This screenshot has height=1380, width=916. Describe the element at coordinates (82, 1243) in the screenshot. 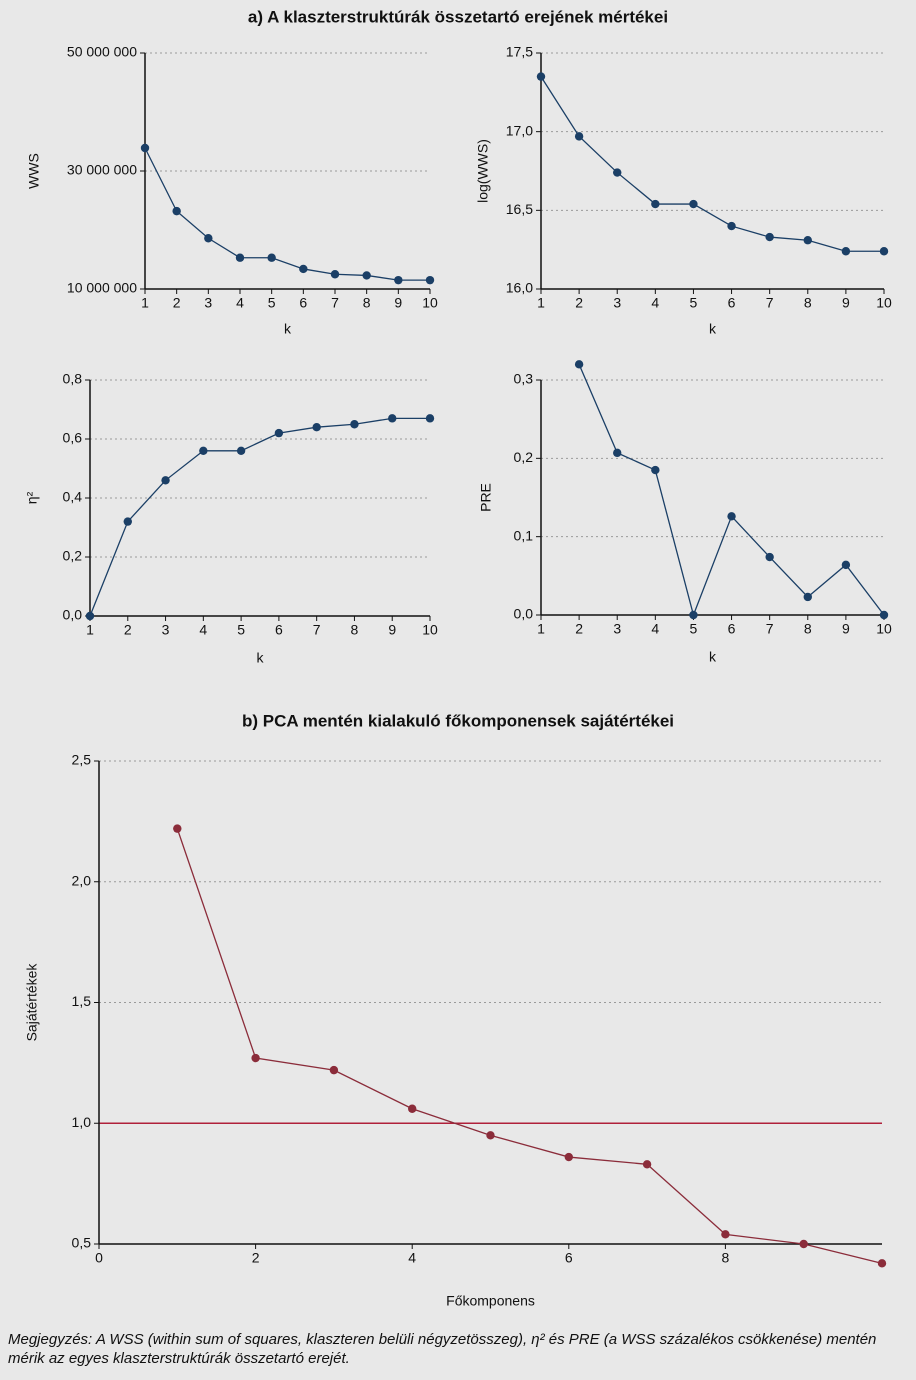

I see `y-tick-label: 0,5` at that location.